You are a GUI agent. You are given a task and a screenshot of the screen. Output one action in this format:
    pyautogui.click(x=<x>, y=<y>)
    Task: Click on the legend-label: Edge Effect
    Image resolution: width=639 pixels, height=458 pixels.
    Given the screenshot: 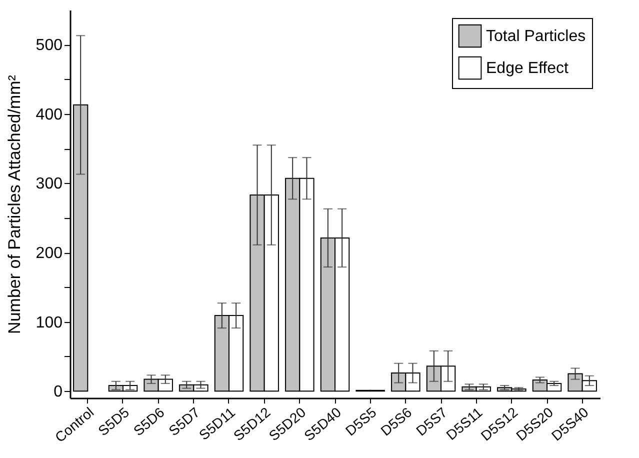 What is the action you would take?
    pyautogui.click(x=527, y=68)
    